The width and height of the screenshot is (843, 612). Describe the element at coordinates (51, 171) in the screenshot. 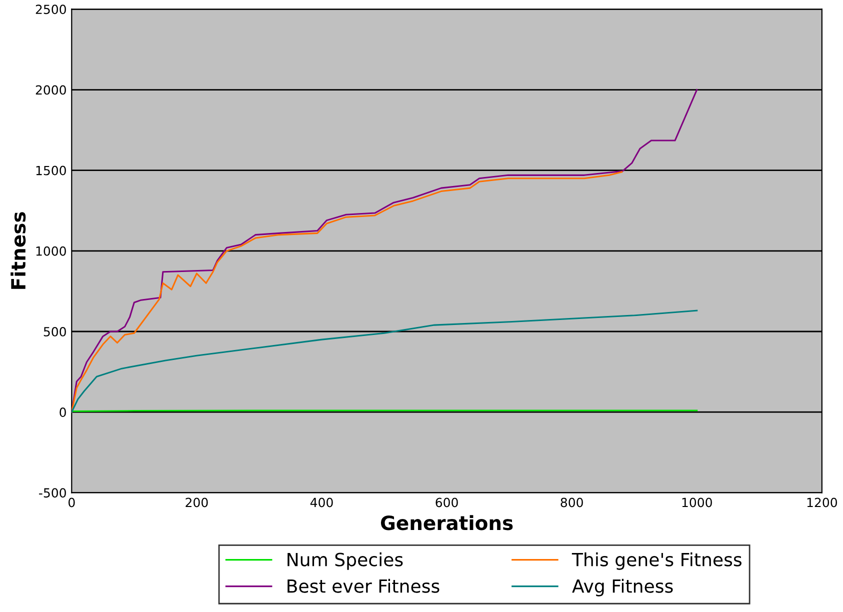

I see `y-tick-label: 1500` at that location.